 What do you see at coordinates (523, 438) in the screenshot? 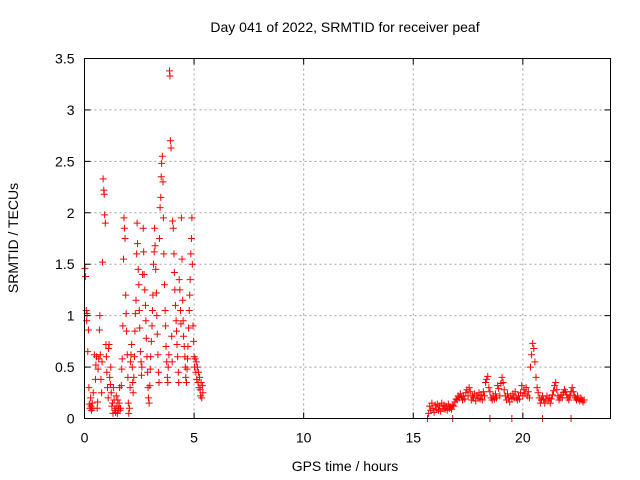
I see `x-tick-label: 20` at bounding box center [523, 438].